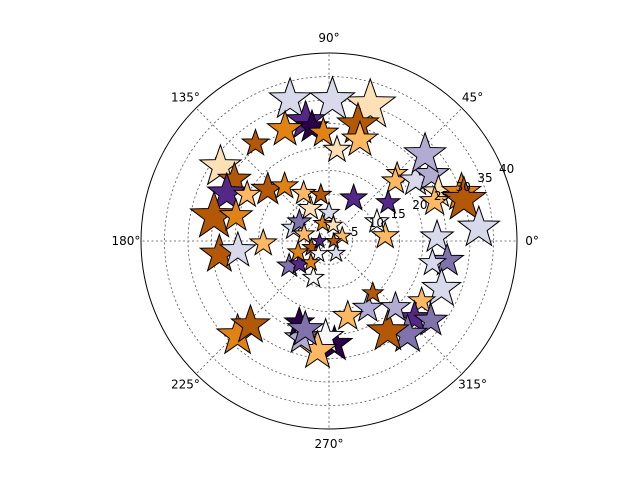 The height and width of the screenshot is (480, 640). I want to click on r-tick-label-25: 25, so click(441, 196).